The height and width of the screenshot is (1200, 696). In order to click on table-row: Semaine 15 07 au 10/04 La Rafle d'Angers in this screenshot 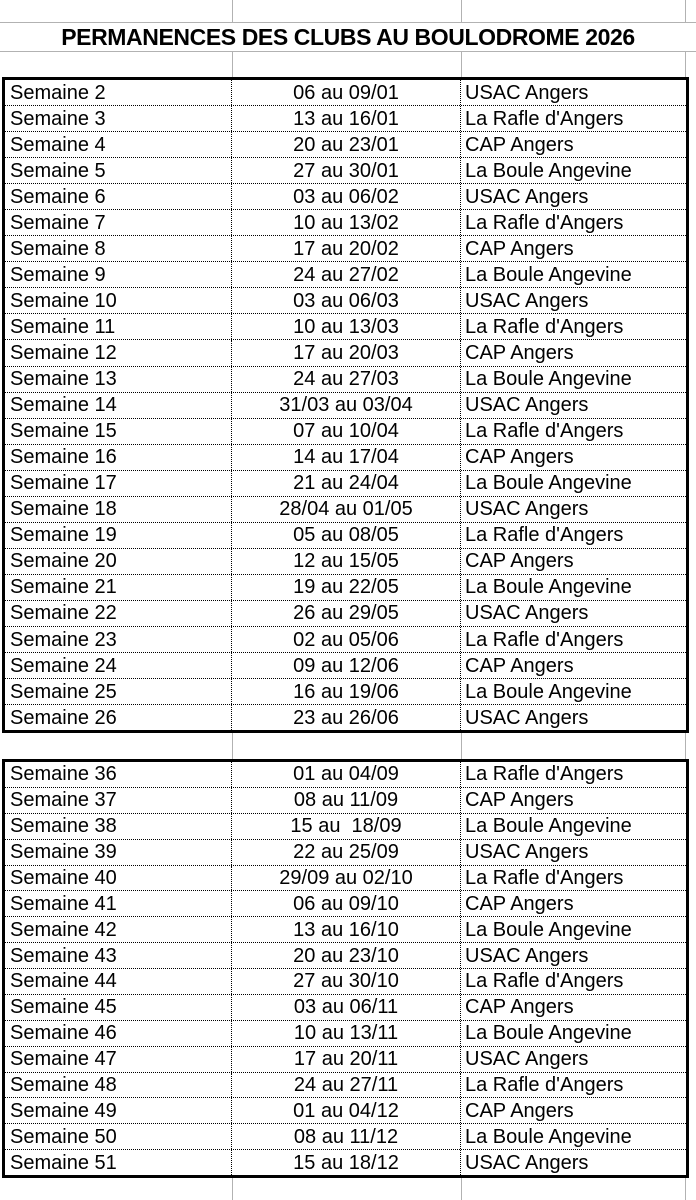, I will do `click(345, 431)`.